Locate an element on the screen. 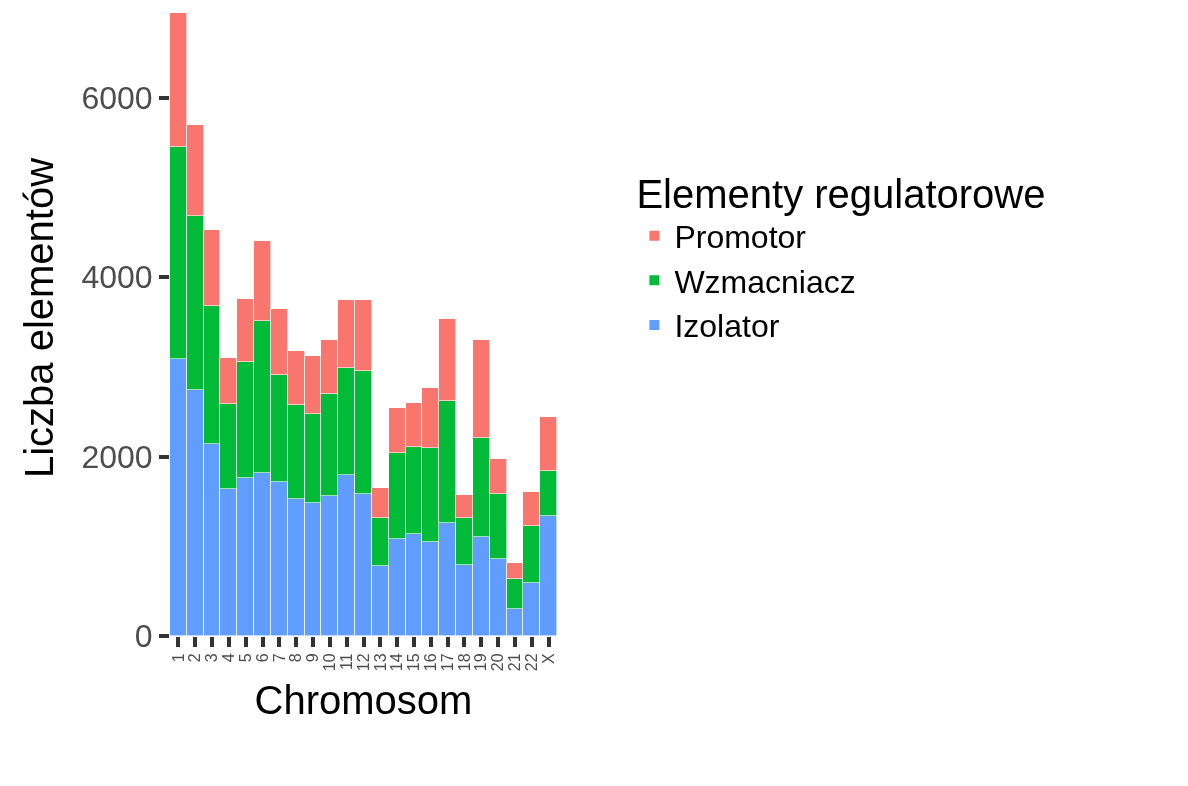 The height and width of the screenshot is (786, 1188). x-tick-label: 9 is located at coordinates (313, 658).